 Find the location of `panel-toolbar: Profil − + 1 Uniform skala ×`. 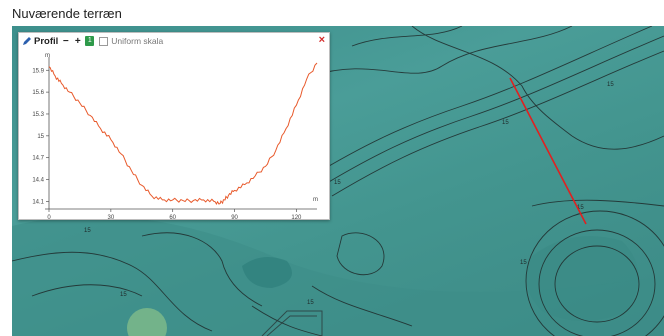

panel-toolbar: Profil − + 1 Uniform skala × is located at coordinates (174, 41).